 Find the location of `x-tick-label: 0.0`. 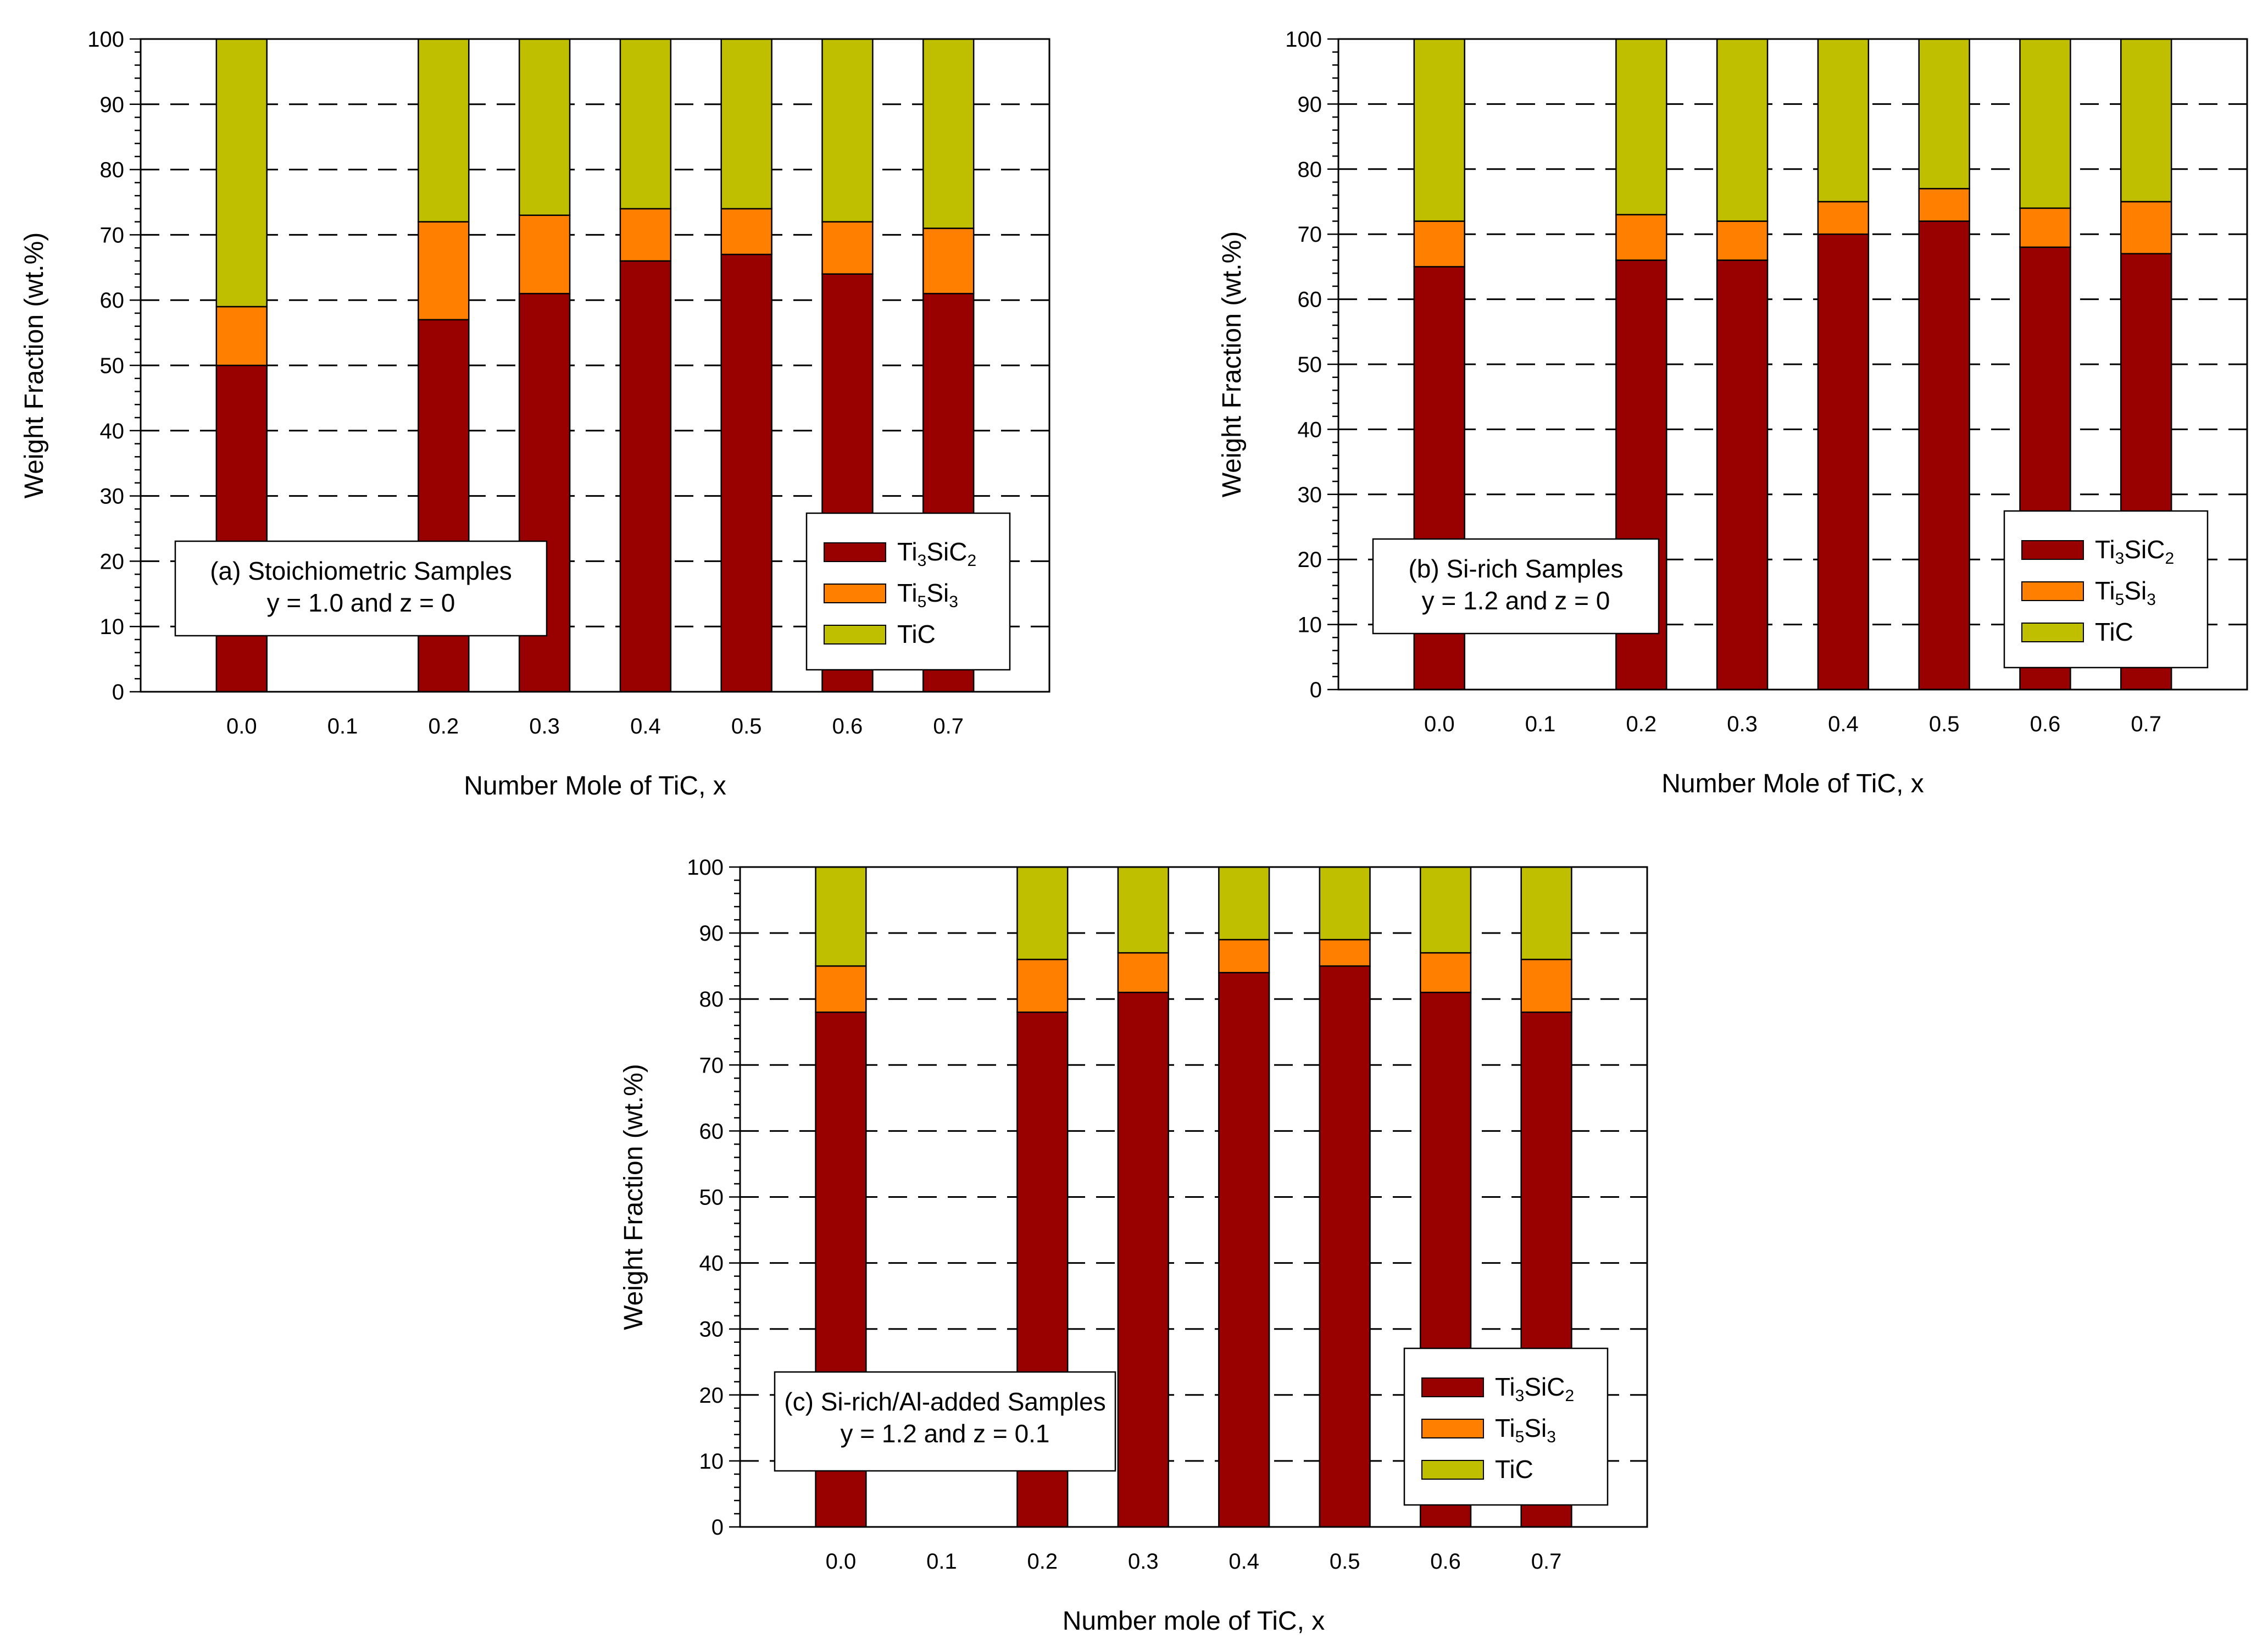

x-tick-label: 0.0 is located at coordinates (1439, 724).